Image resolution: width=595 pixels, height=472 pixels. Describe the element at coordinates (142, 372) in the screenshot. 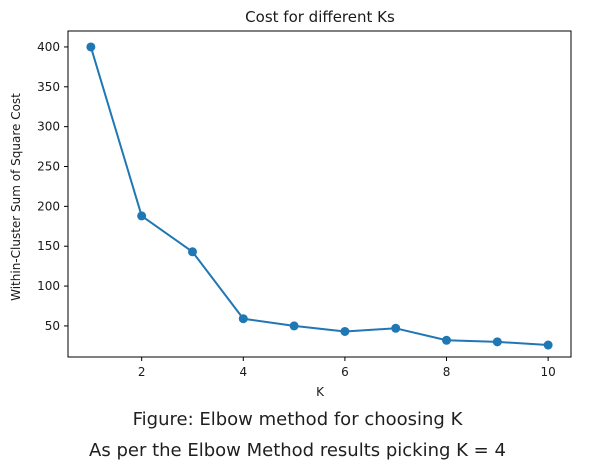

I see `x-tick-label: 2` at that location.